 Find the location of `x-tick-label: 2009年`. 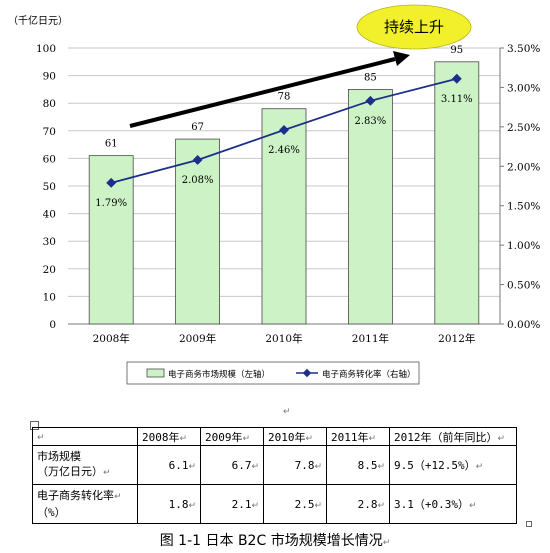

x-tick-label: 2009年 is located at coordinates (197, 338).